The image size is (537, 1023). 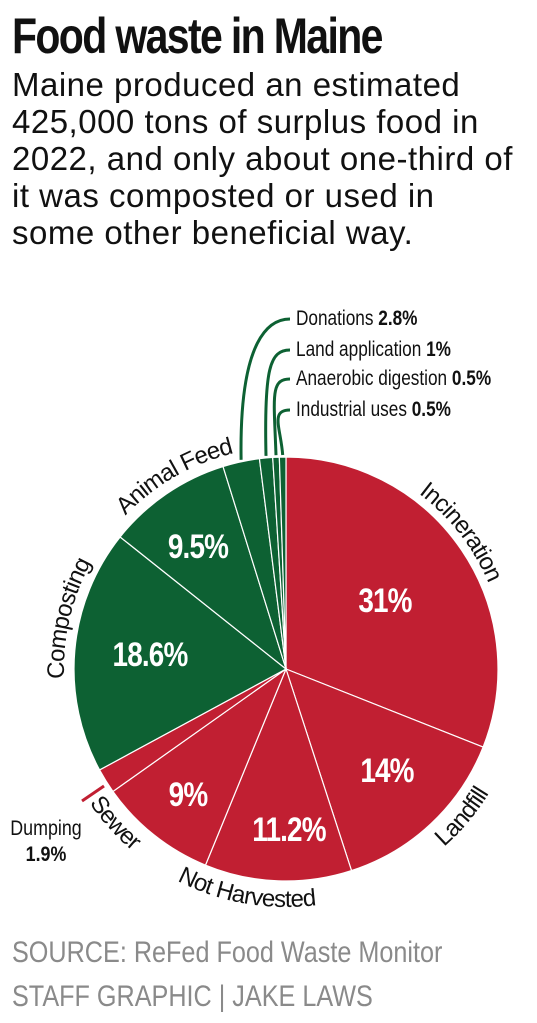 I want to click on pie-slice-composting, so click(x=180, y=653).